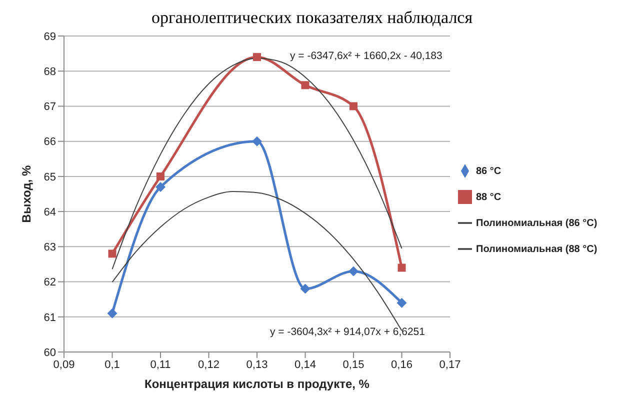 This screenshot has width=624, height=402. I want to click on y-tick-label: 63, so click(50, 248).